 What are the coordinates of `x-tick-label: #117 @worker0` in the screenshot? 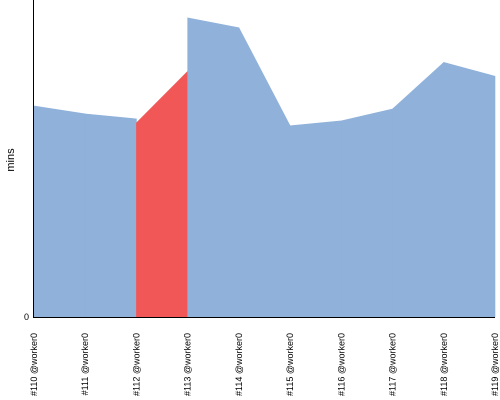 It's located at (393, 364).